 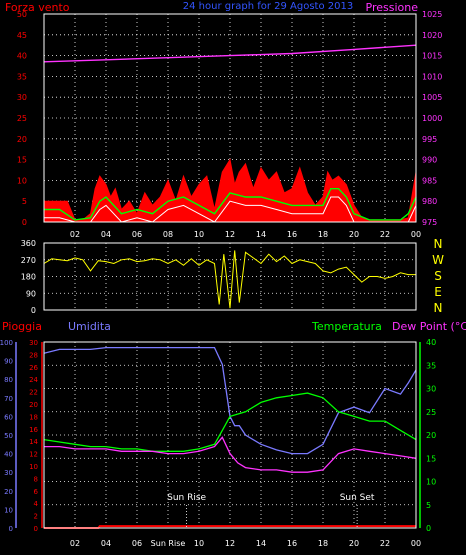 What do you see at coordinates (392, 7) in the screenshot?
I see `pressure-axis-label: Pressione` at bounding box center [392, 7].